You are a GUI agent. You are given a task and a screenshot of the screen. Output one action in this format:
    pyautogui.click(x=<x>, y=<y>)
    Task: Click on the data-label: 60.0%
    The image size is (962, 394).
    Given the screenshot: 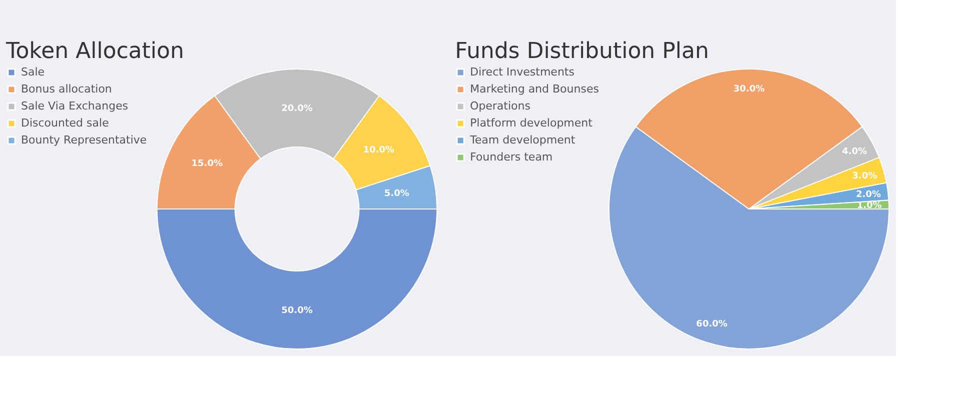 What is the action you would take?
    pyautogui.click(x=712, y=325)
    